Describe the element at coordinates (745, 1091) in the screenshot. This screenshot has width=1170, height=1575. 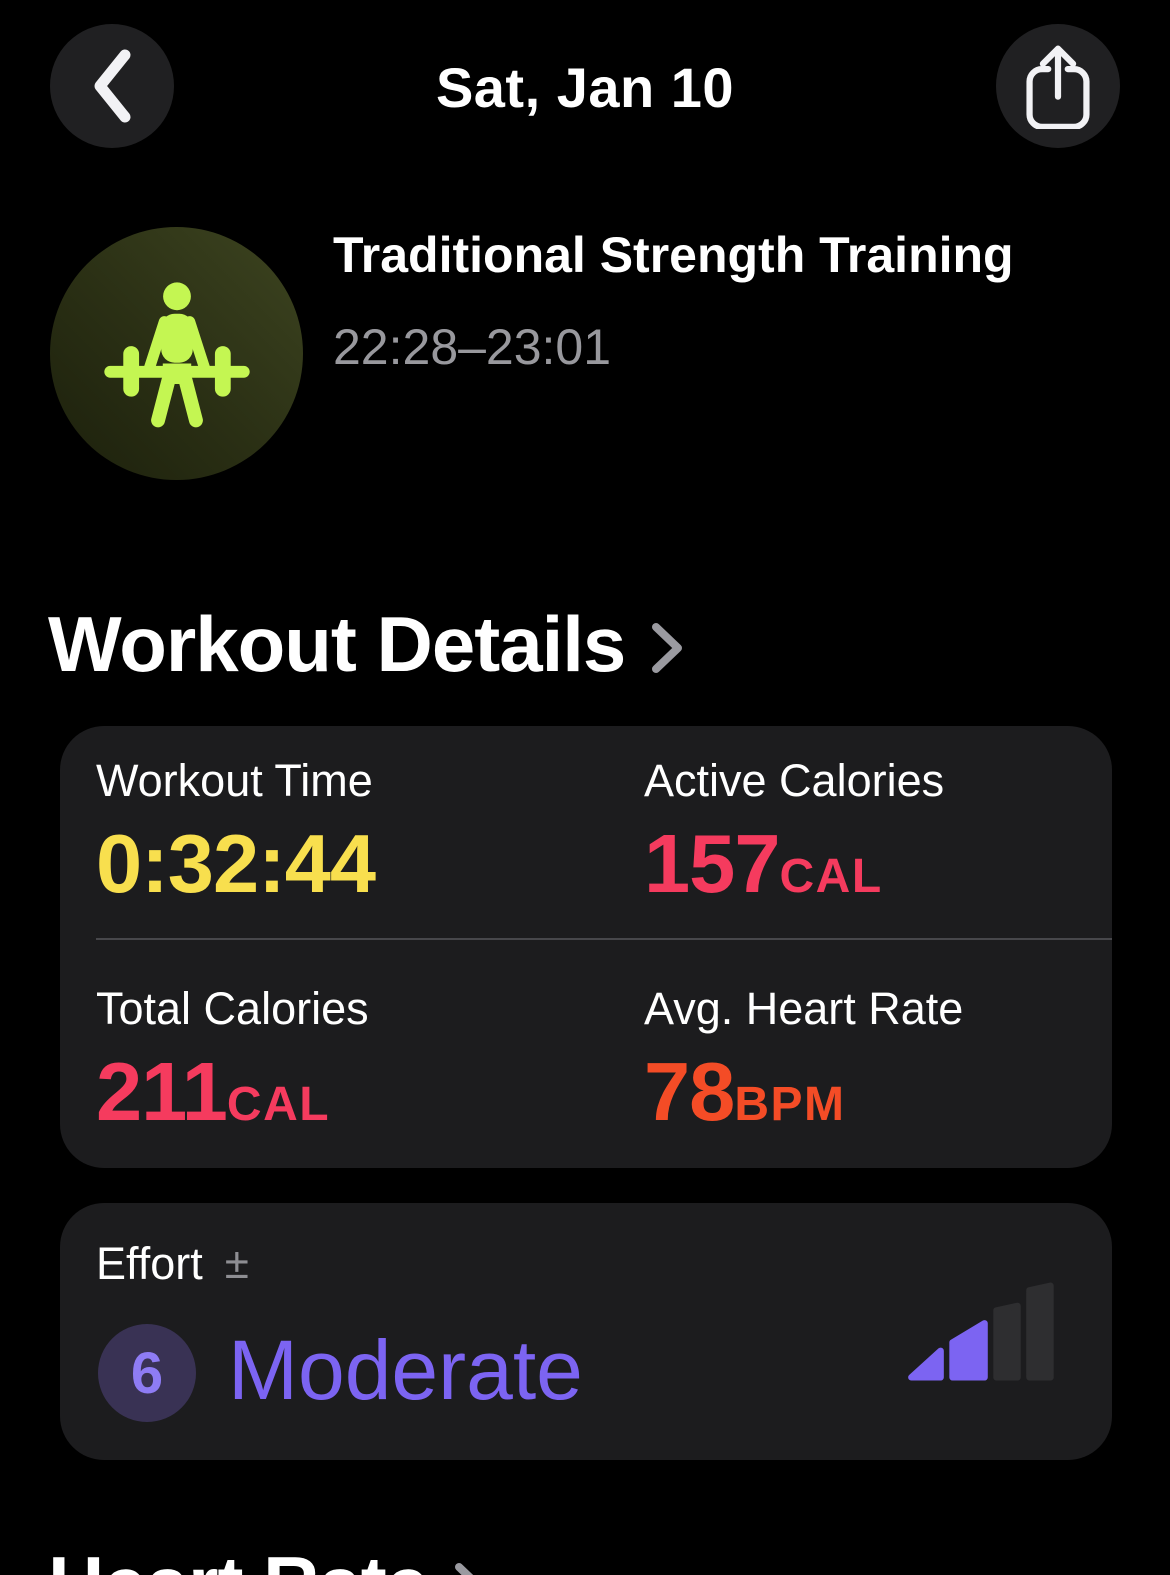
I see `metric-value: 78BPM` at that location.